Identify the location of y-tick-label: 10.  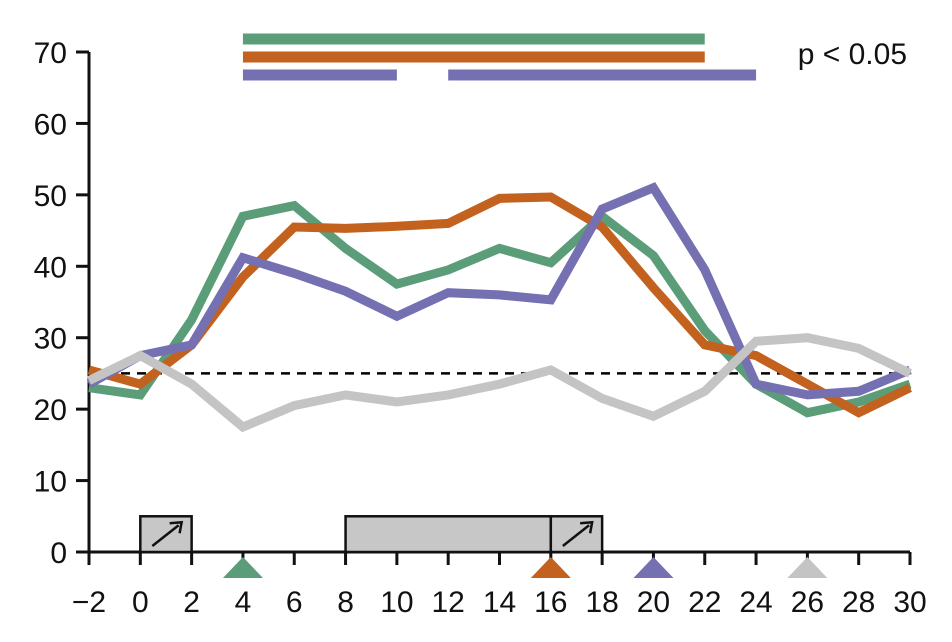
(50, 482).